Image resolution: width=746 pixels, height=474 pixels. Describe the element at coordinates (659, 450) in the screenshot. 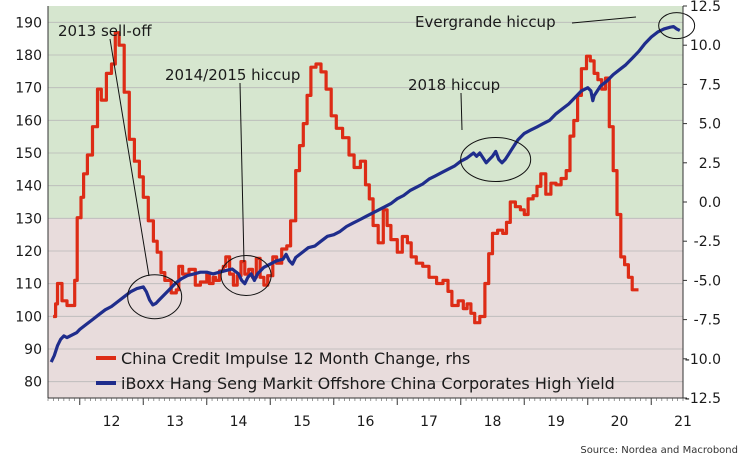

I see `source-note: Source: Nordea and Macrobond` at that location.